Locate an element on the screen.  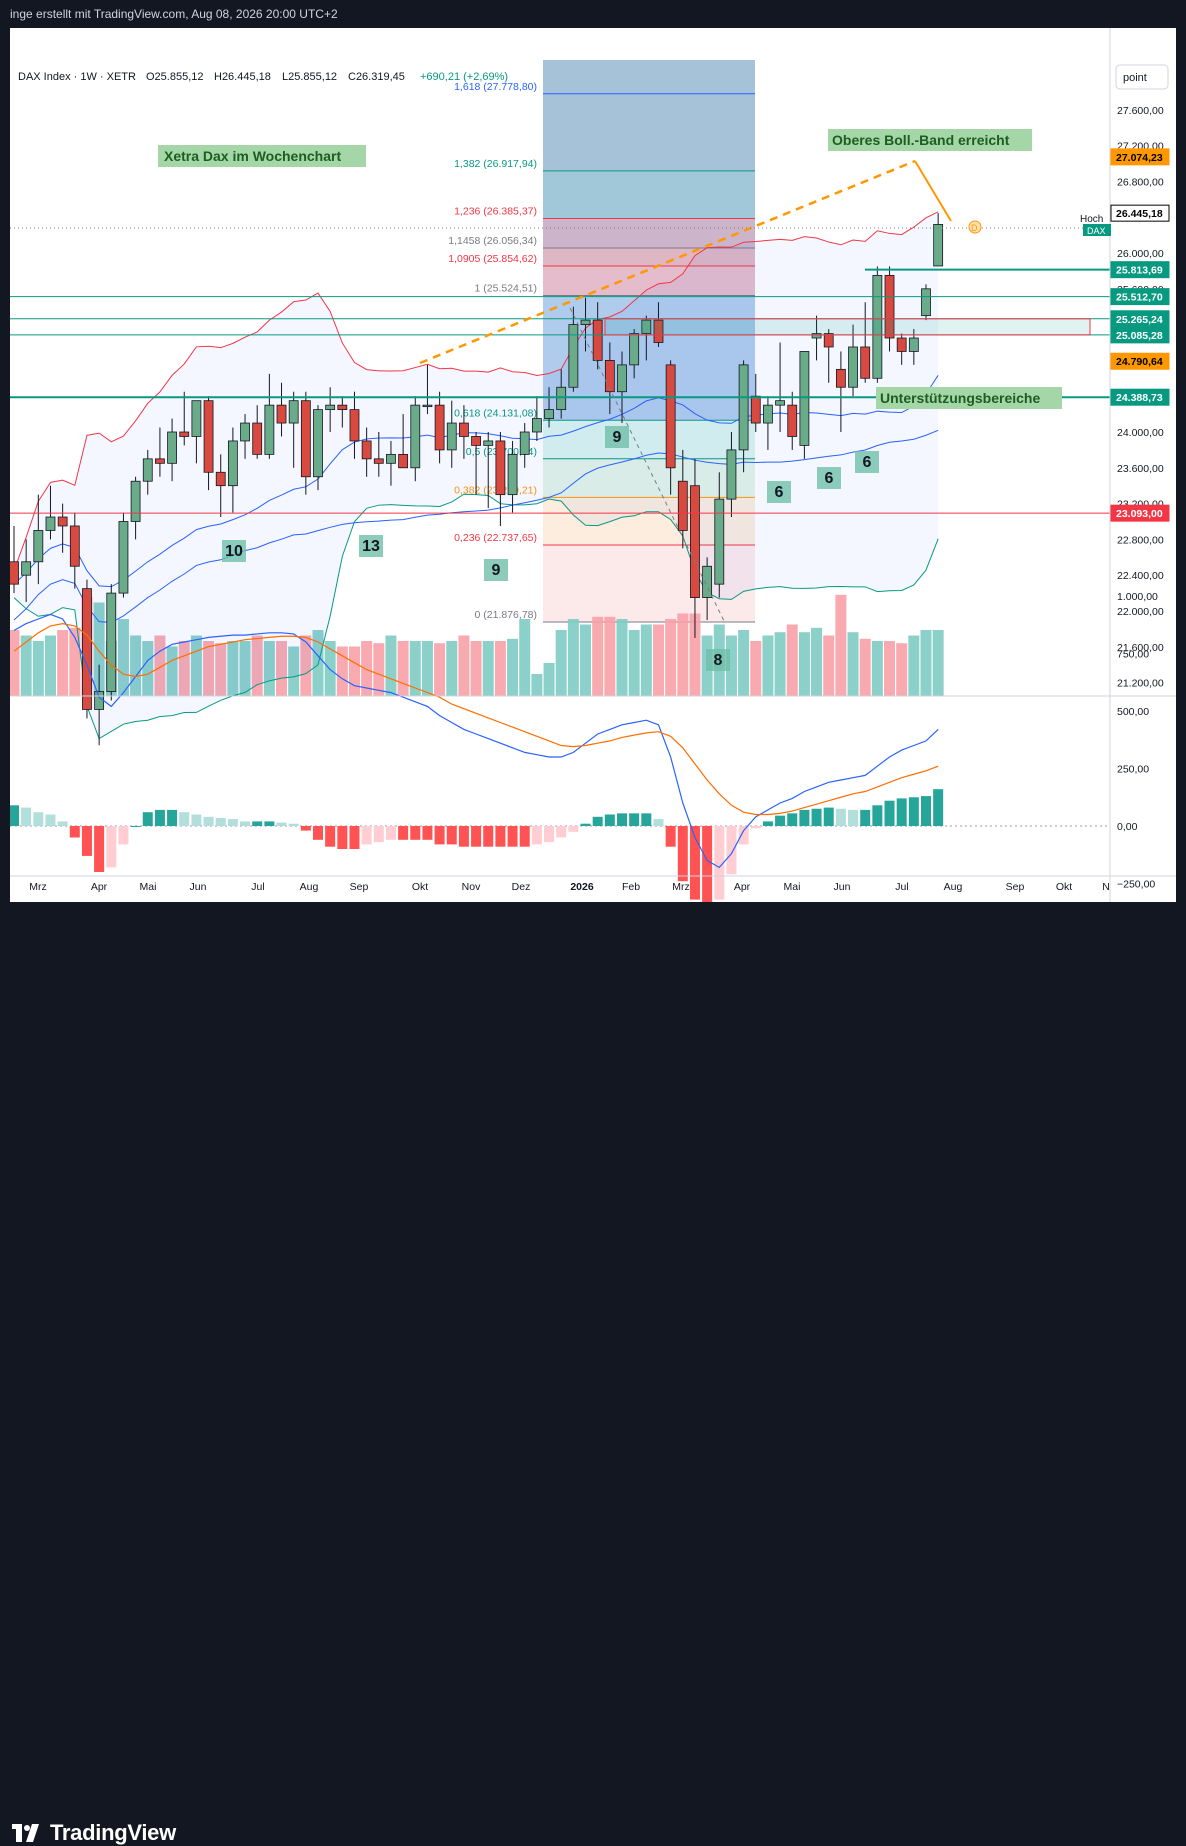
d-marker-text: D is located at coordinates (974, 228).